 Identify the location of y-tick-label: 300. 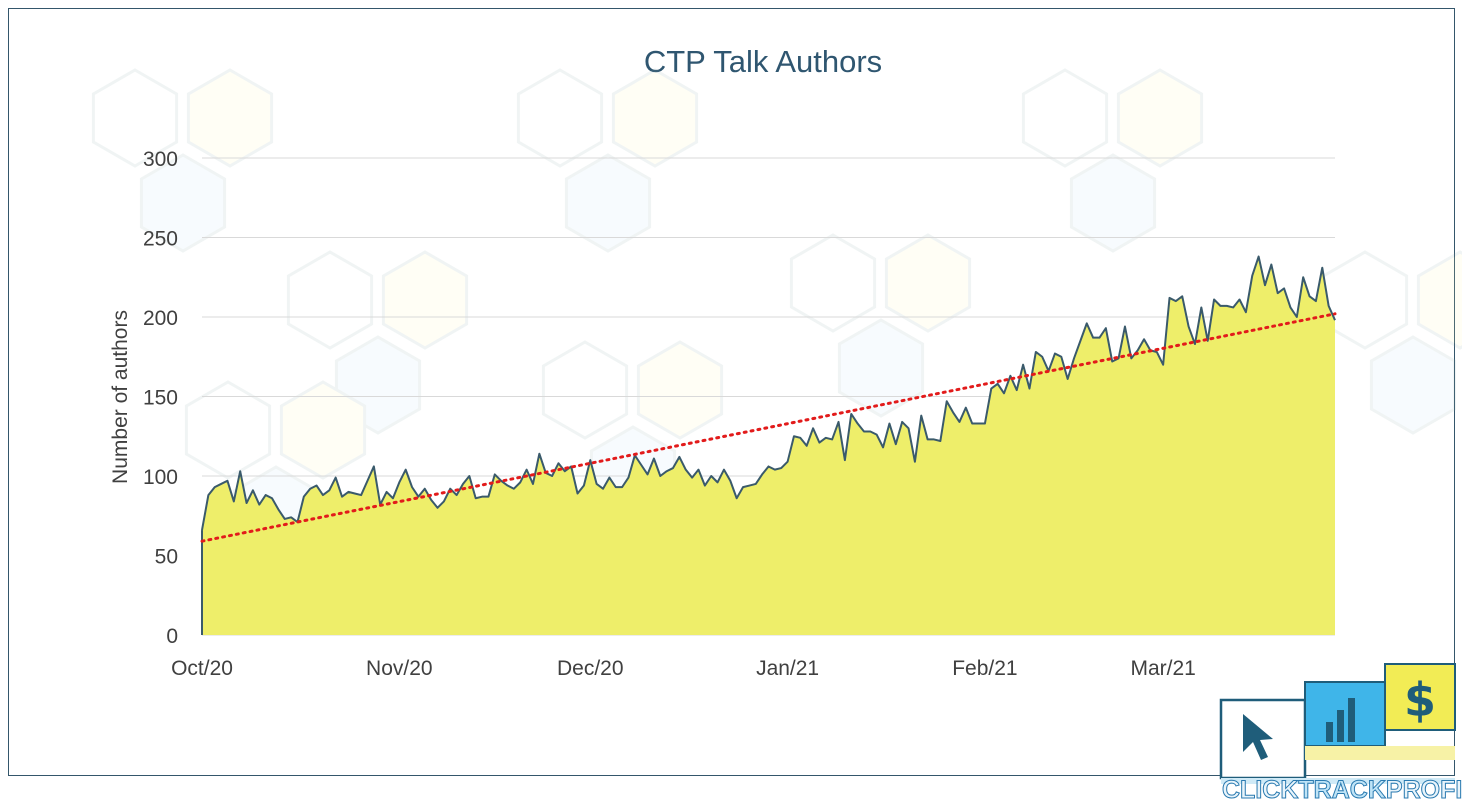
(160, 159).